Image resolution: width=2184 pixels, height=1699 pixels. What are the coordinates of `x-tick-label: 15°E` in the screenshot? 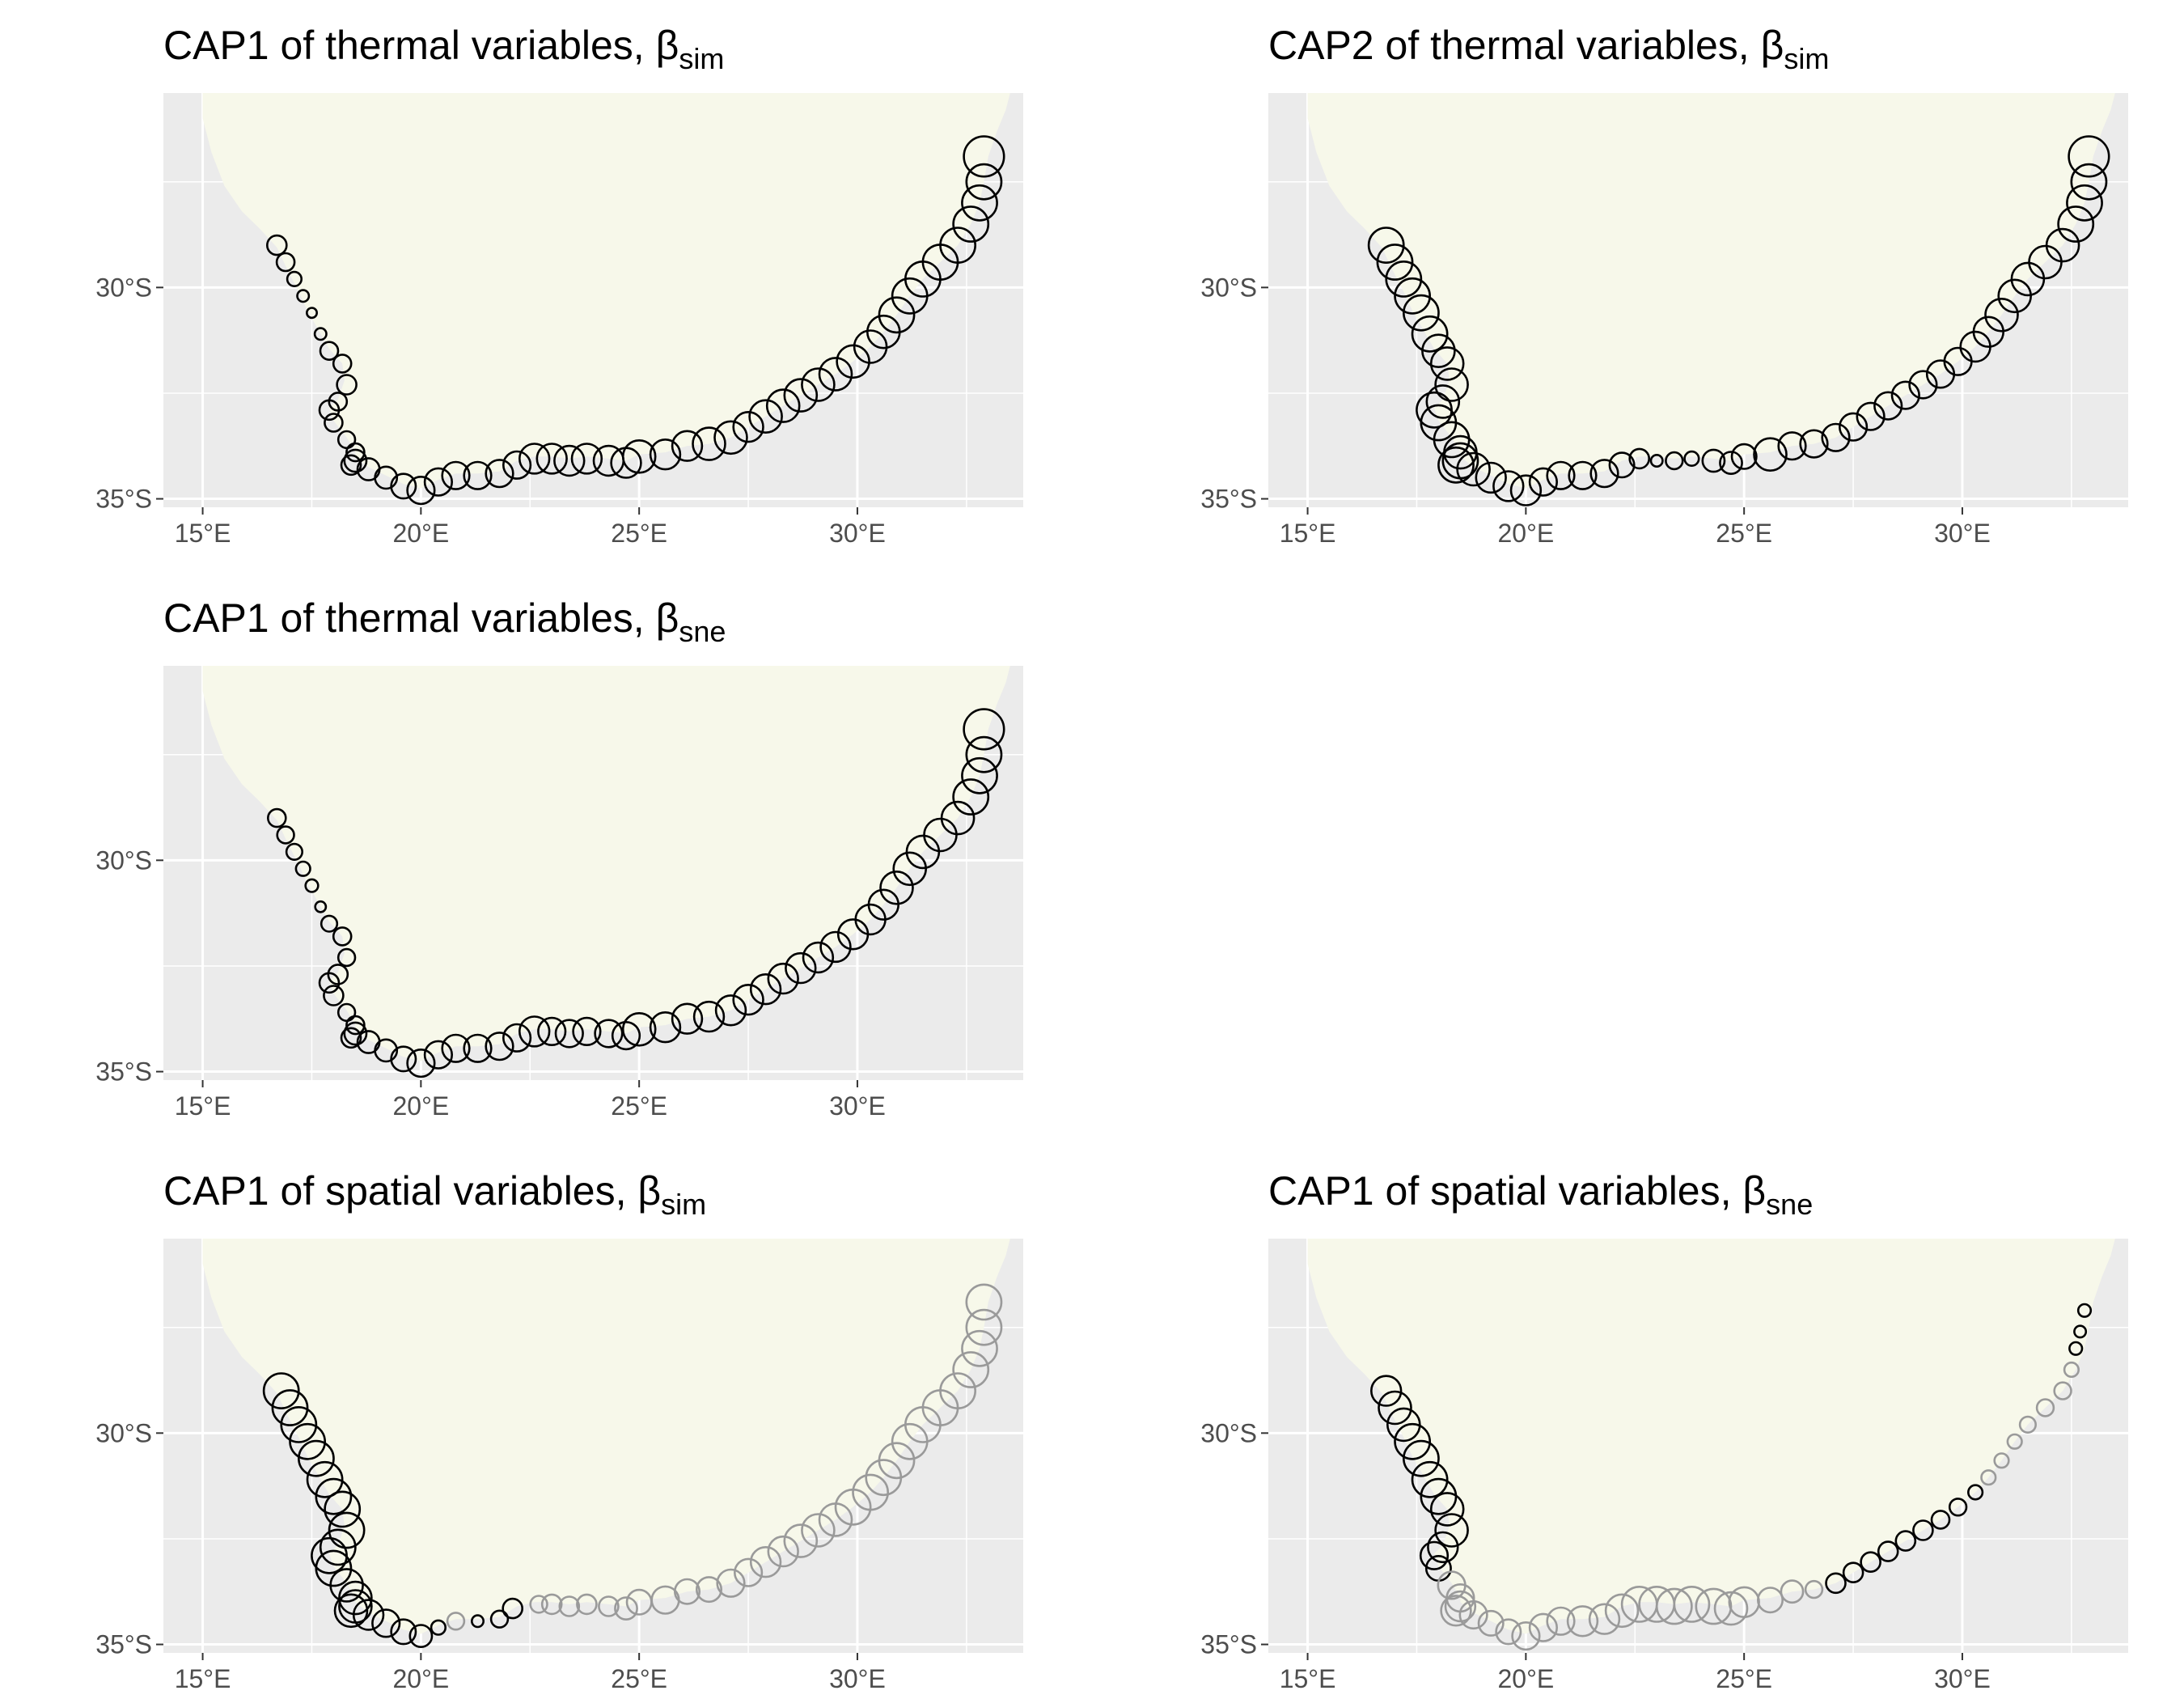 It's located at (1308, 1679).